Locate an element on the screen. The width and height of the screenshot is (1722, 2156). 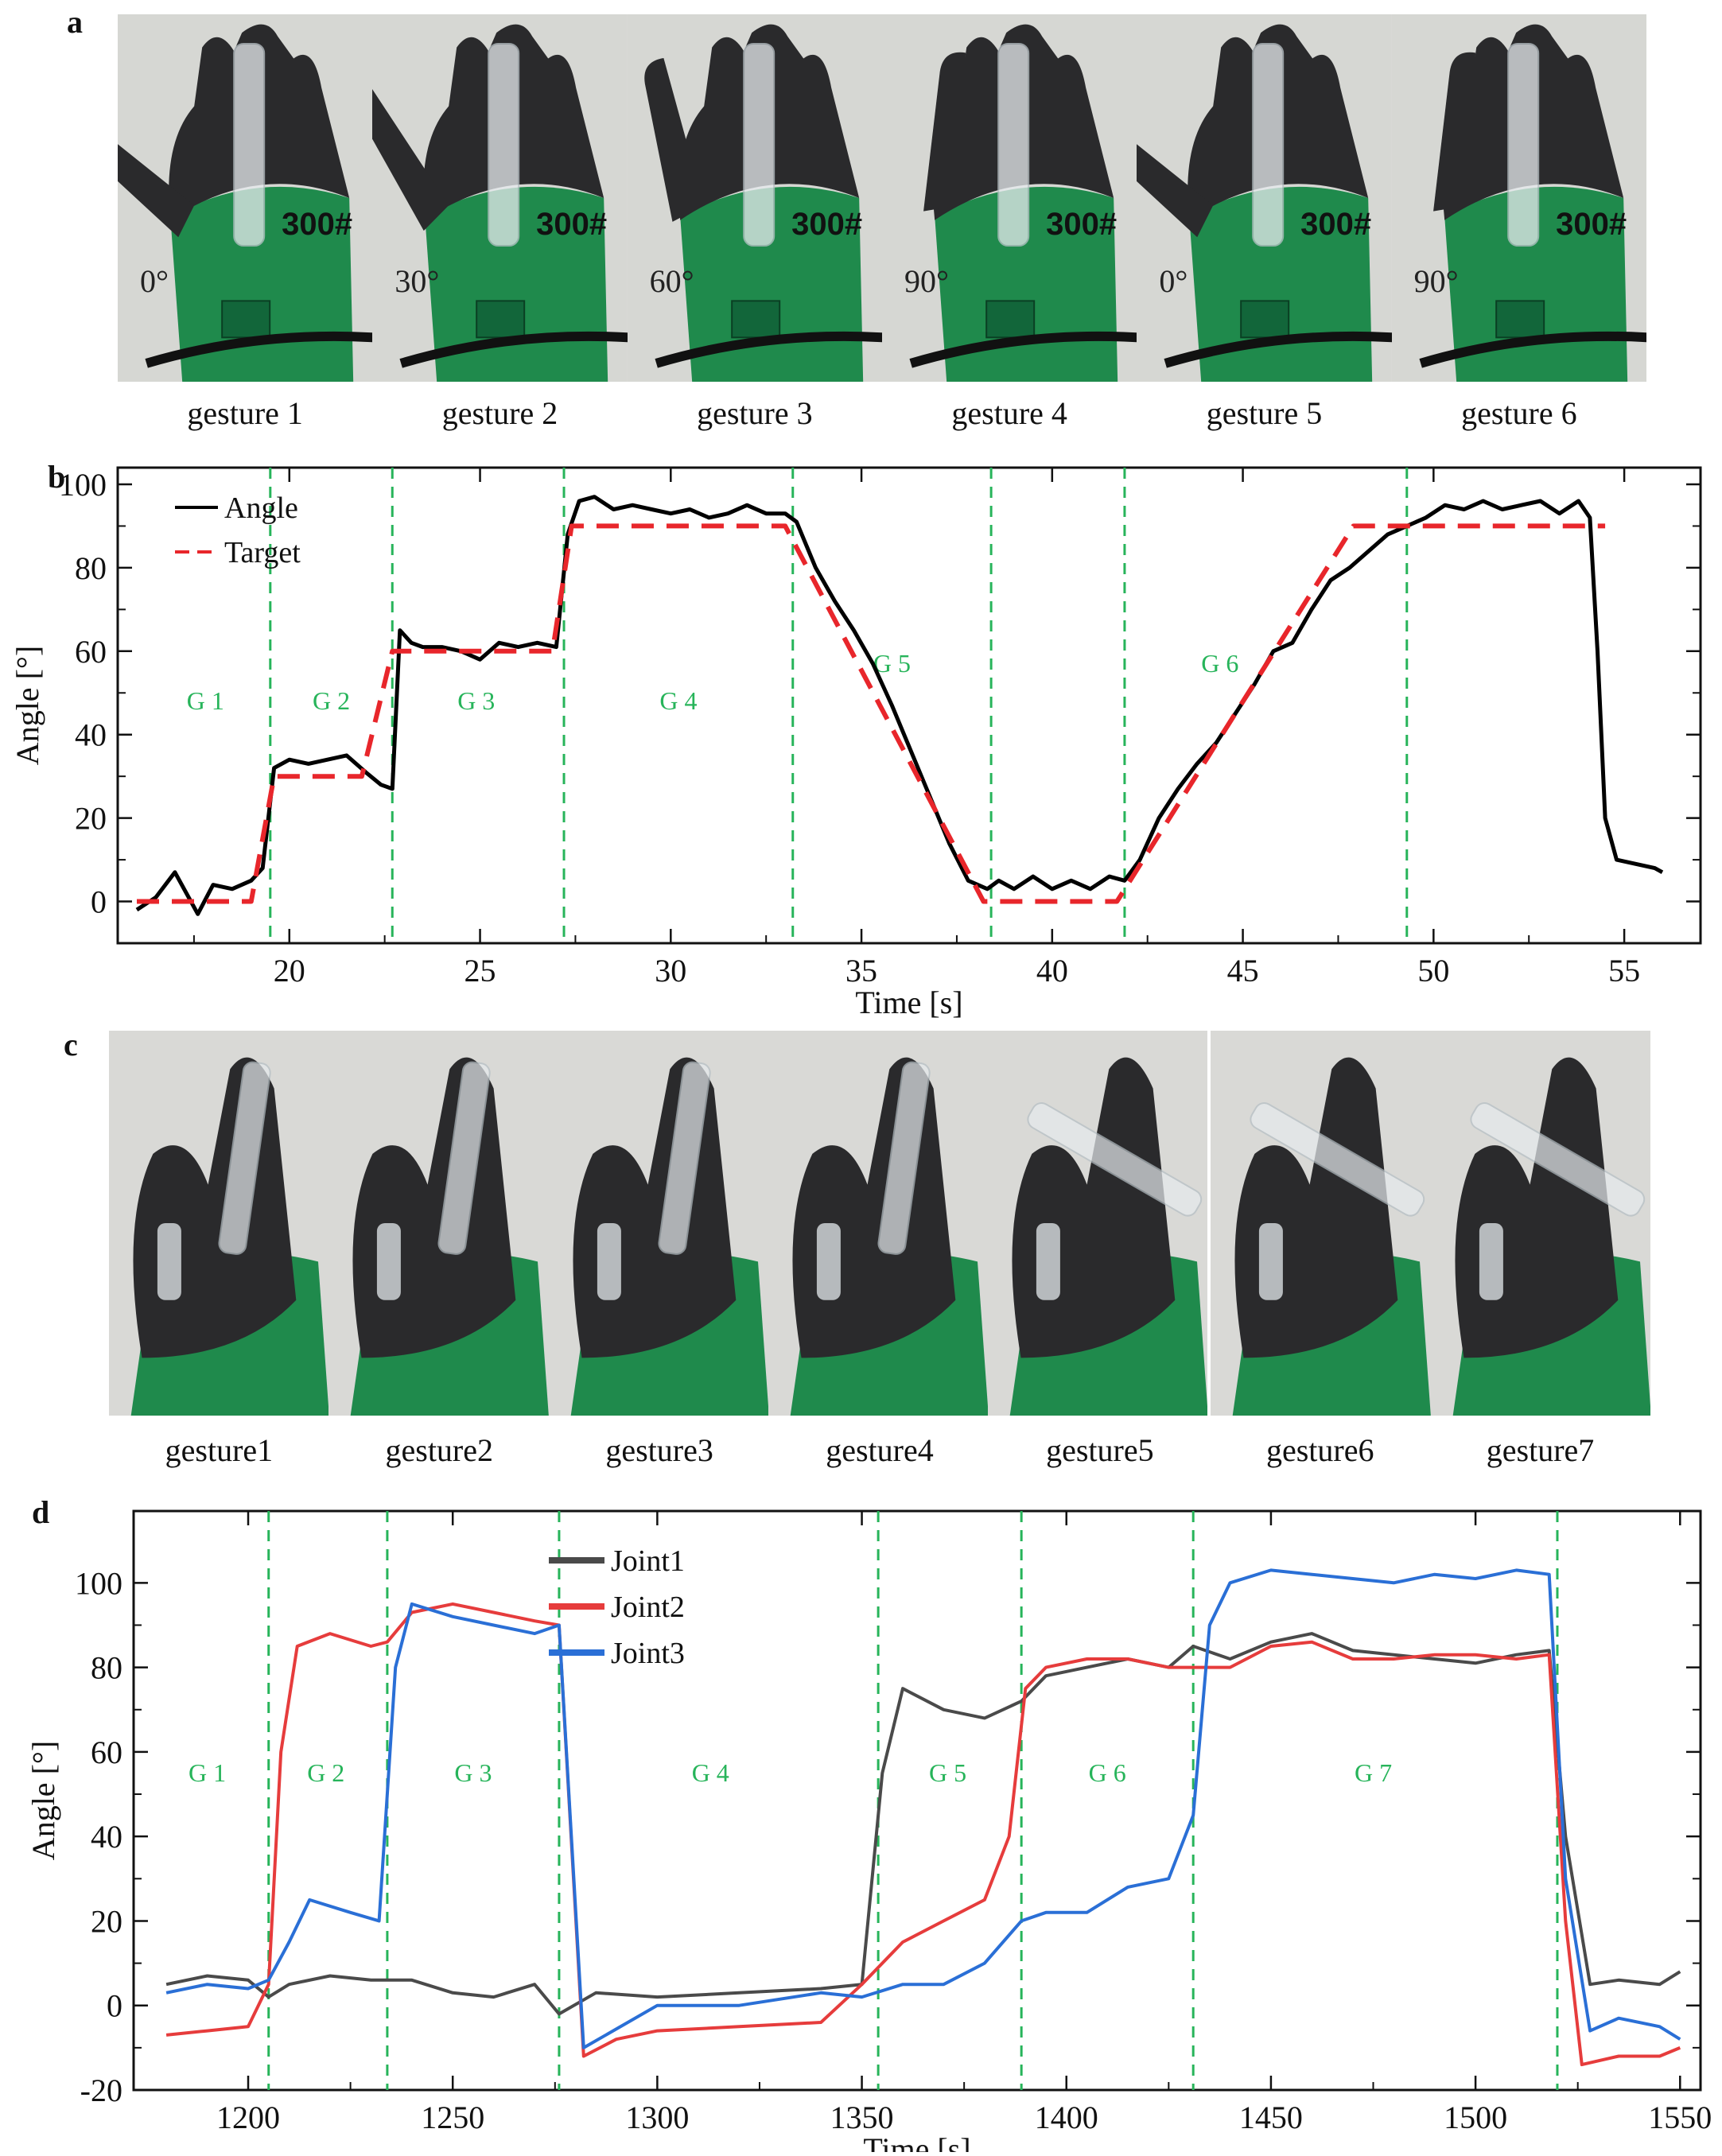
legend-label: Joint2 is located at coordinates (648, 1607).